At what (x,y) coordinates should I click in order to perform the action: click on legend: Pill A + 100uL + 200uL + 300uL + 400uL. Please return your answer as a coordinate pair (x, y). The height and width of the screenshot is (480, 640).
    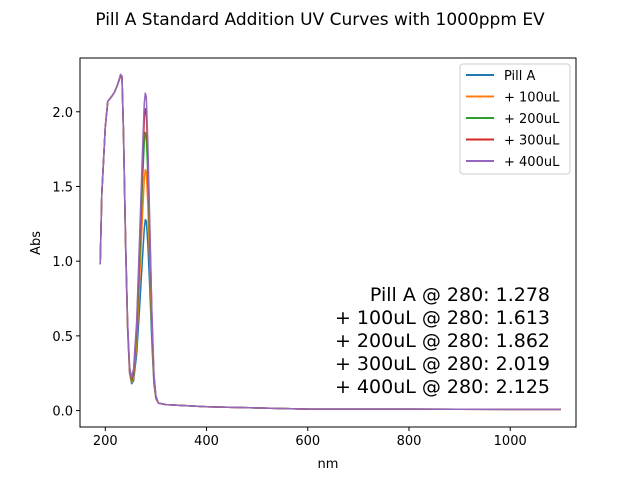
    Looking at the image, I should click on (515, 119).